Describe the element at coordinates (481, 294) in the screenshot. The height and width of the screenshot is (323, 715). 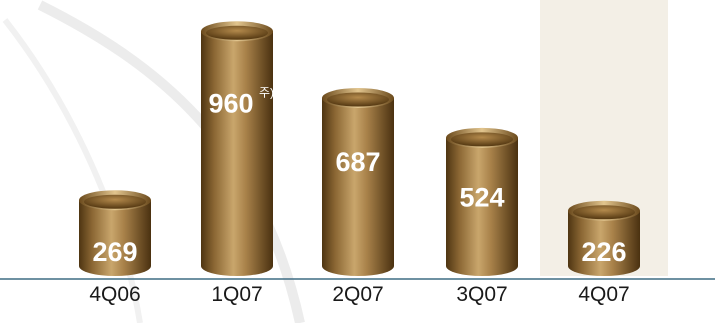
I see `category-label: 3Q07` at that location.